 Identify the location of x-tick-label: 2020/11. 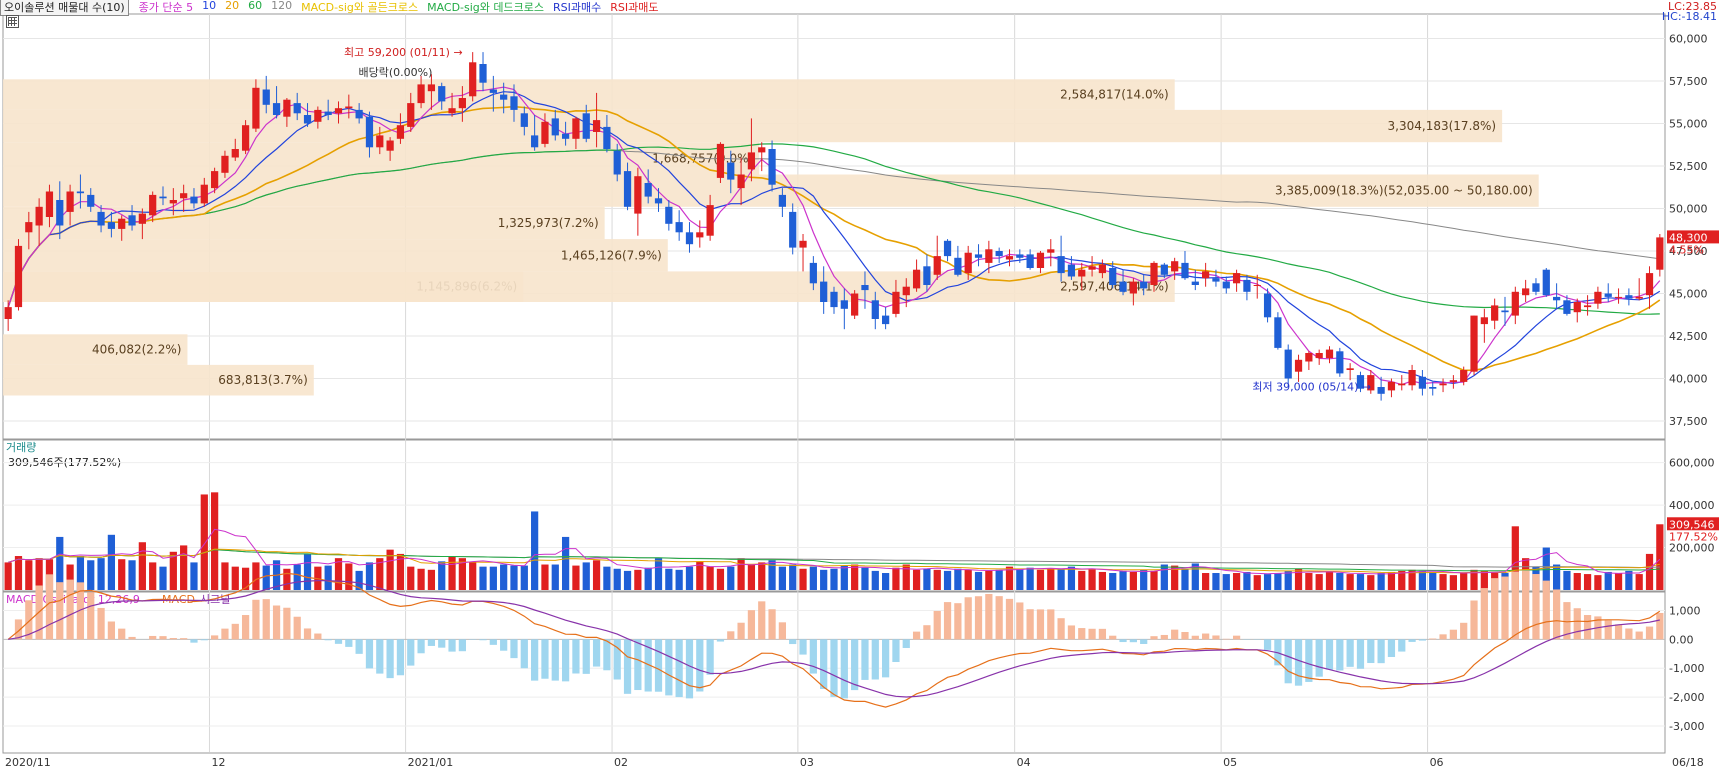
(28, 762).